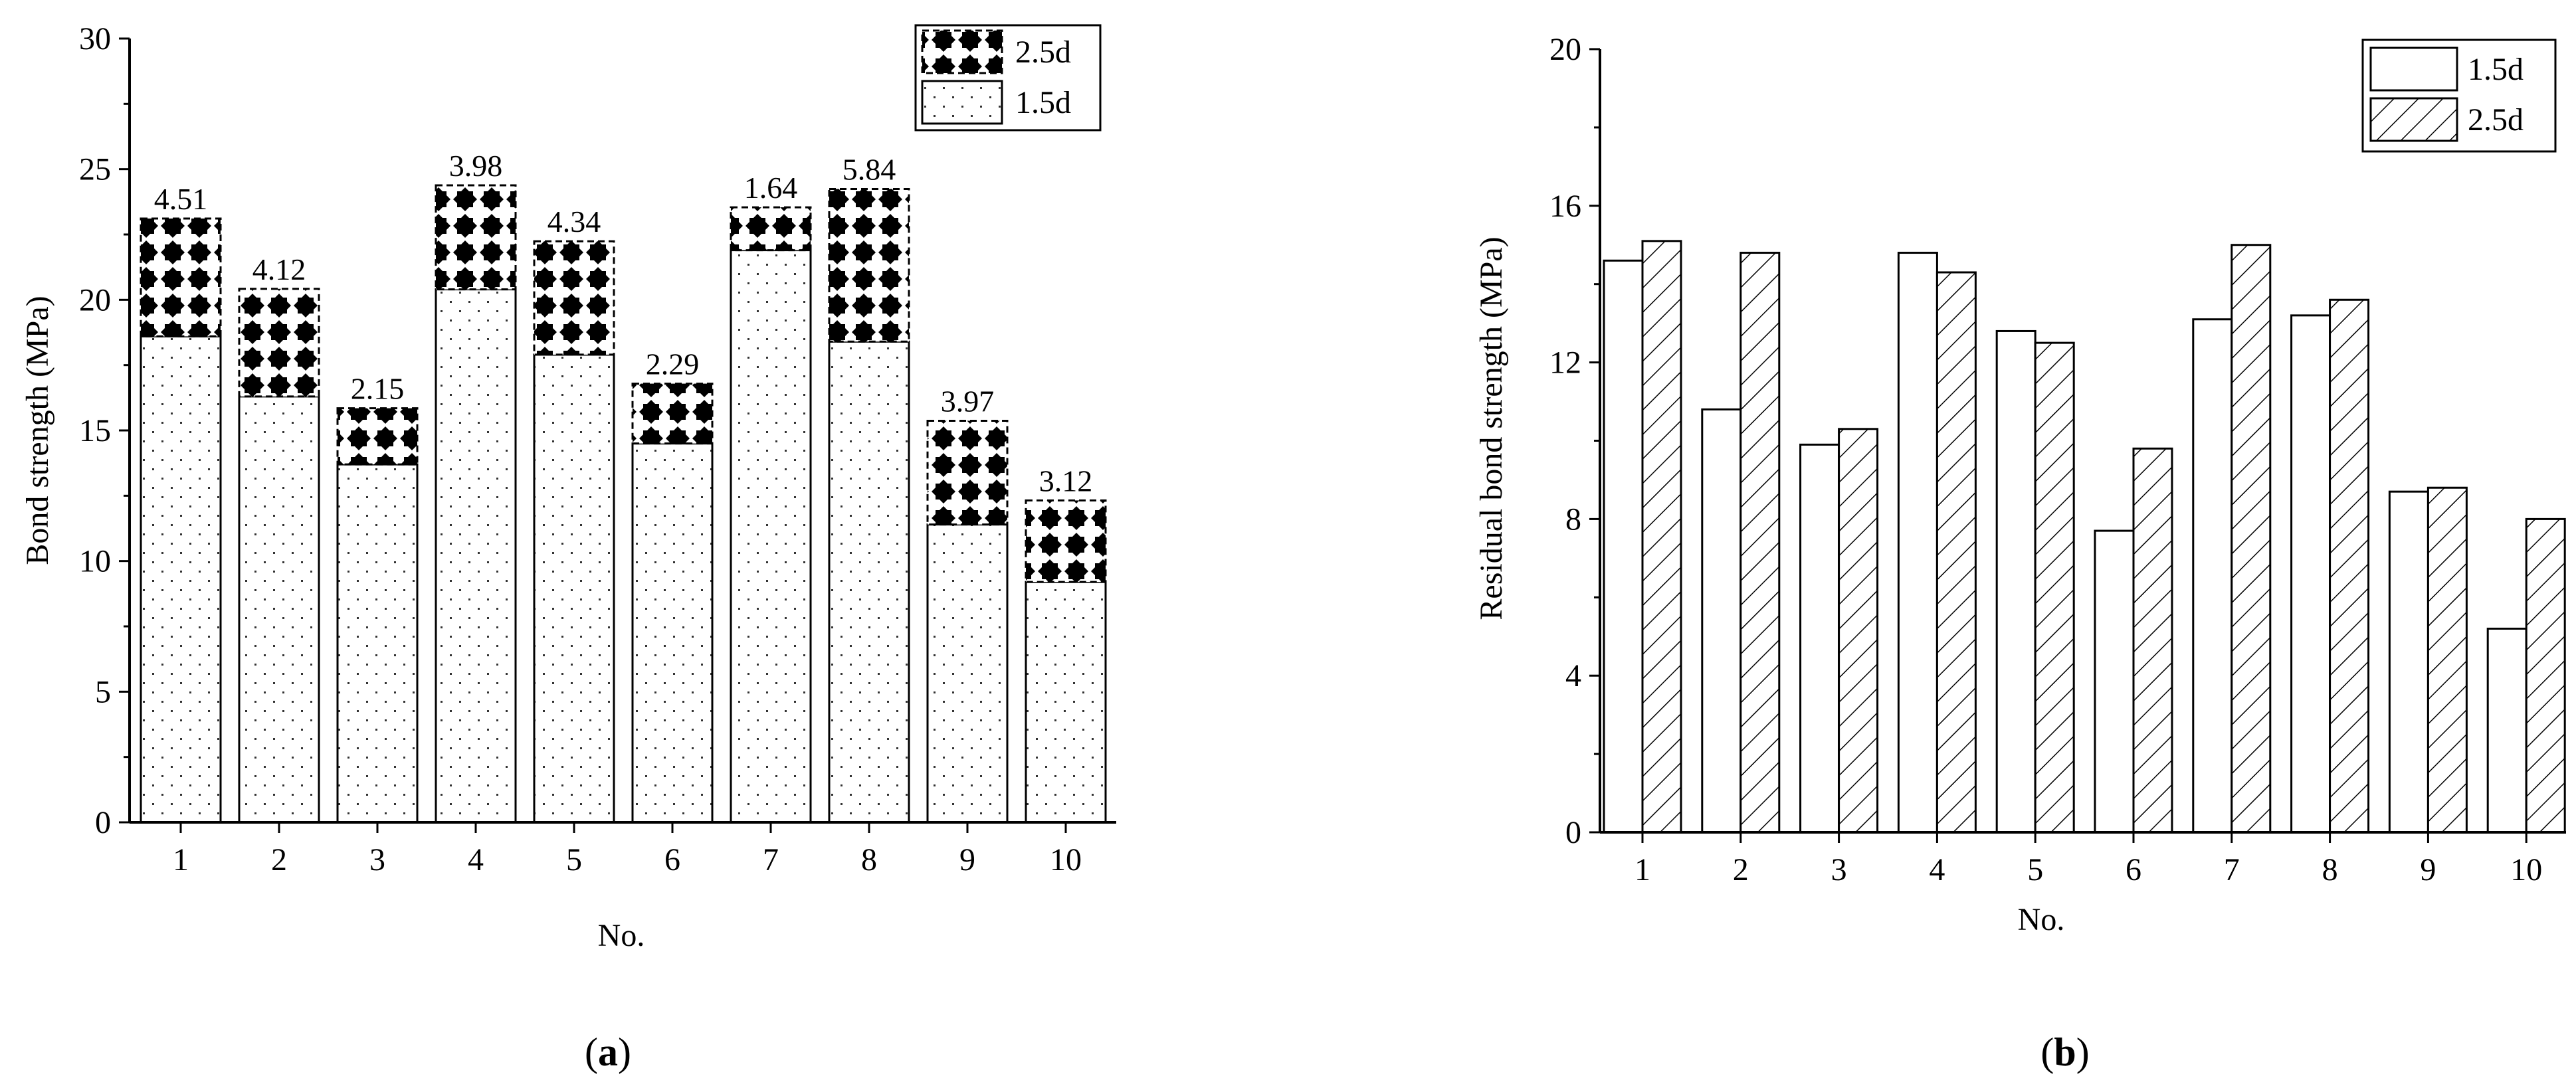  I want to click on x-tick-label-b-9: 9, so click(2428, 869).